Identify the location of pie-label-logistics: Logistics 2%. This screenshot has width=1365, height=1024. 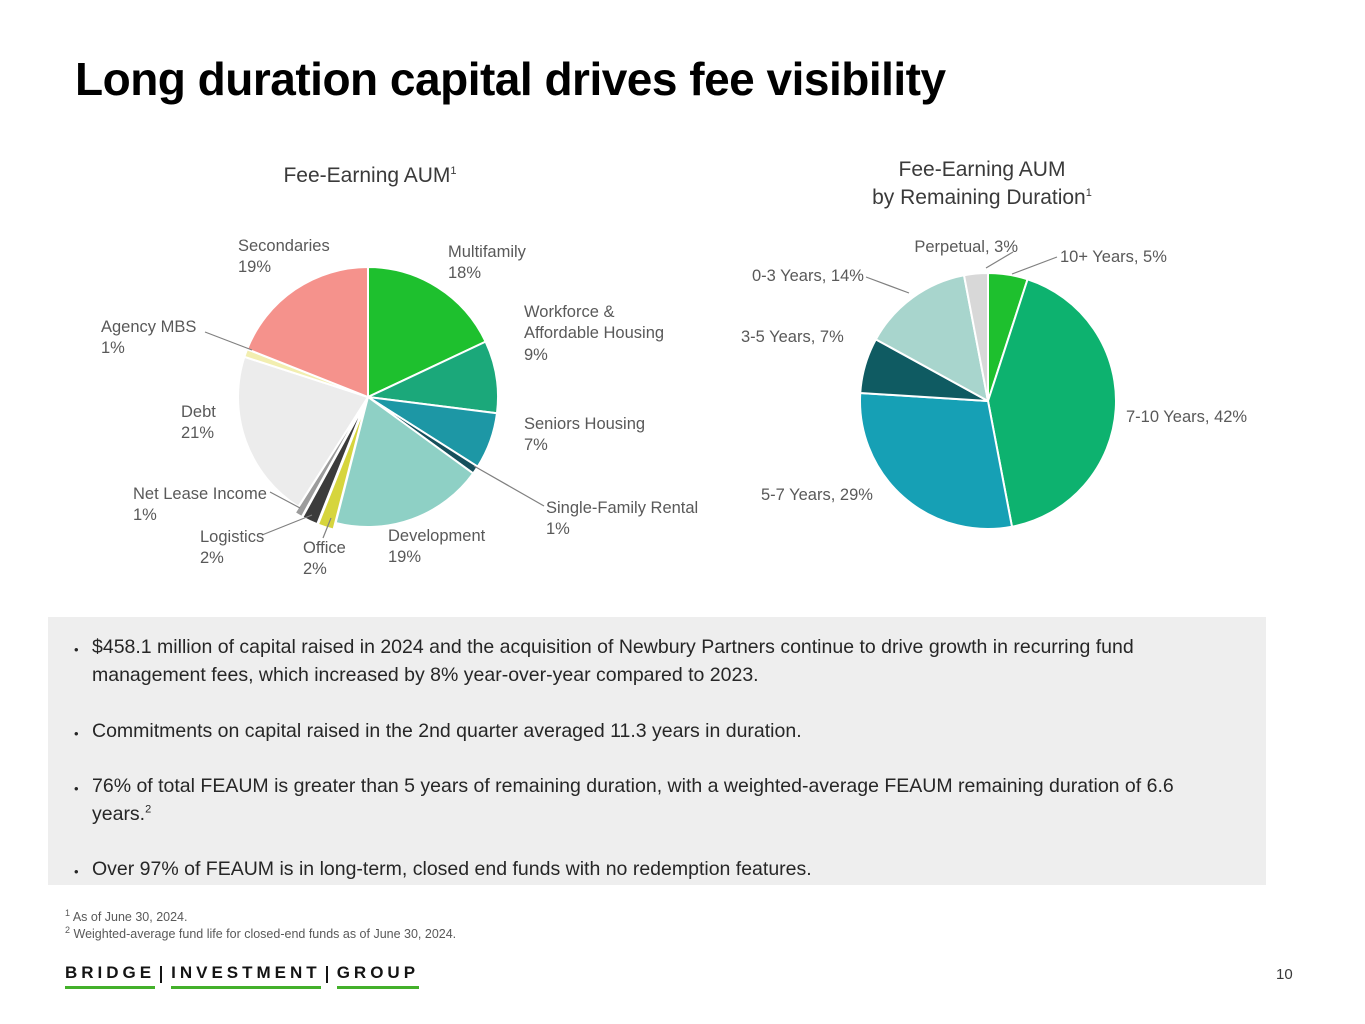
(232, 548).